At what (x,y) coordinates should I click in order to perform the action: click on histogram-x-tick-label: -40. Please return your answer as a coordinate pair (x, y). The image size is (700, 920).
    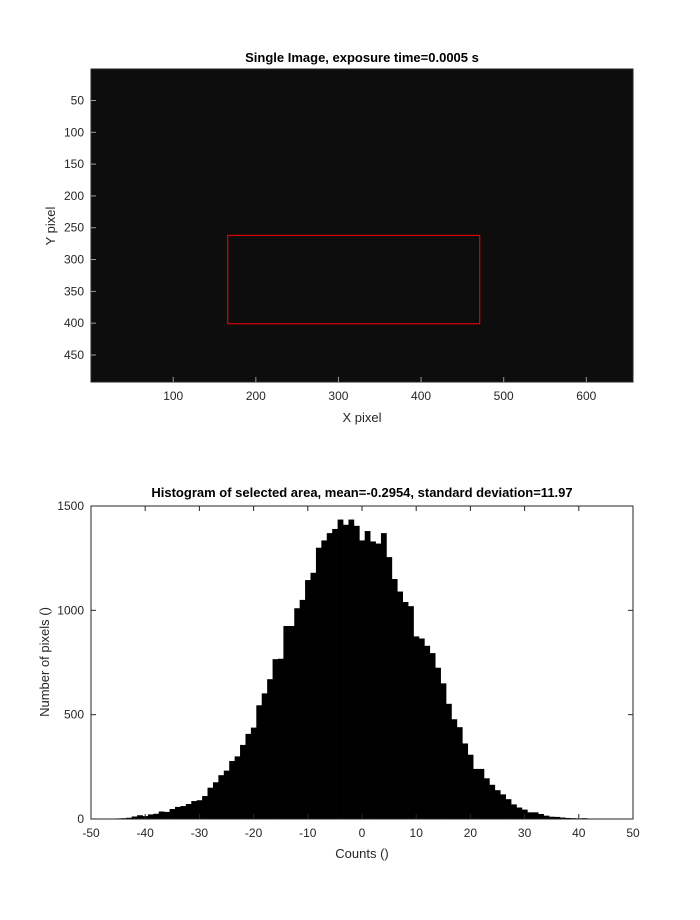
    Looking at the image, I should click on (146, 833).